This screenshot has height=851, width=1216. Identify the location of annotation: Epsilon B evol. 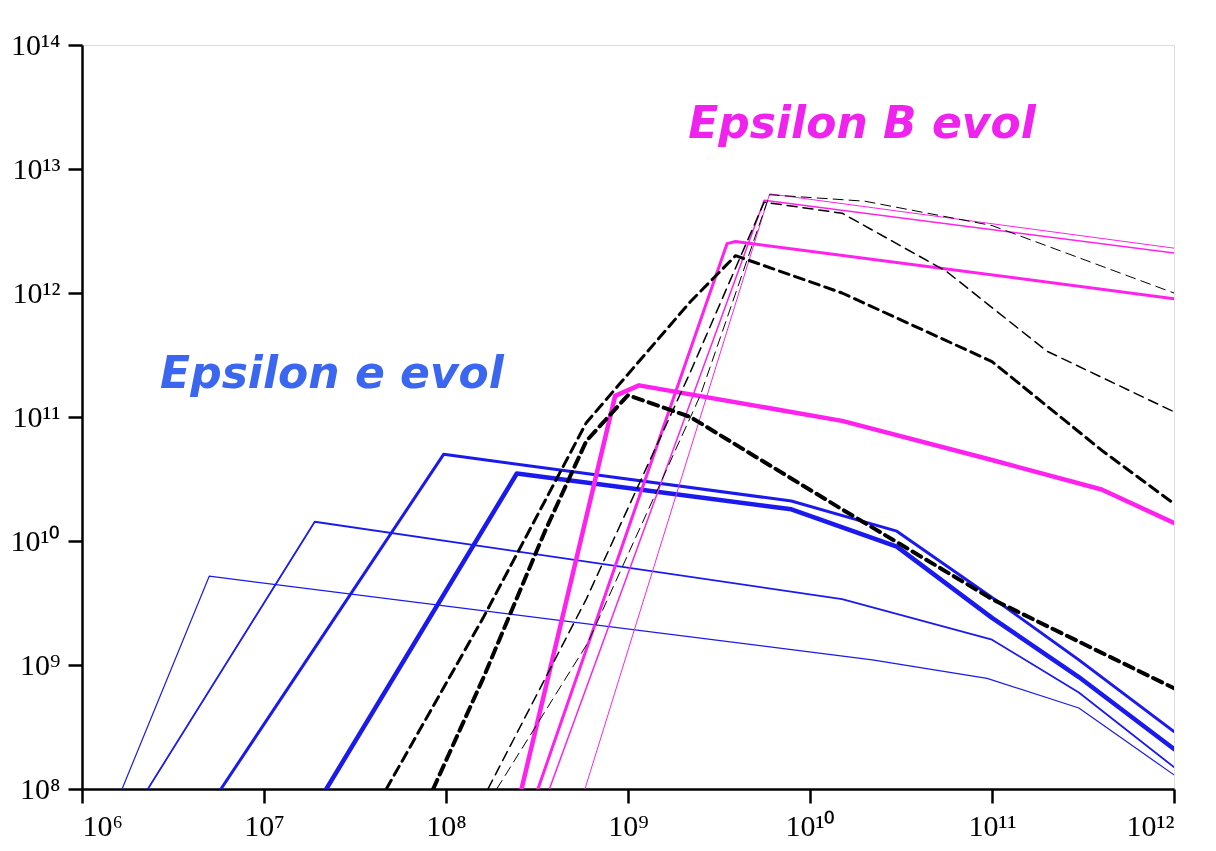
(862, 122).